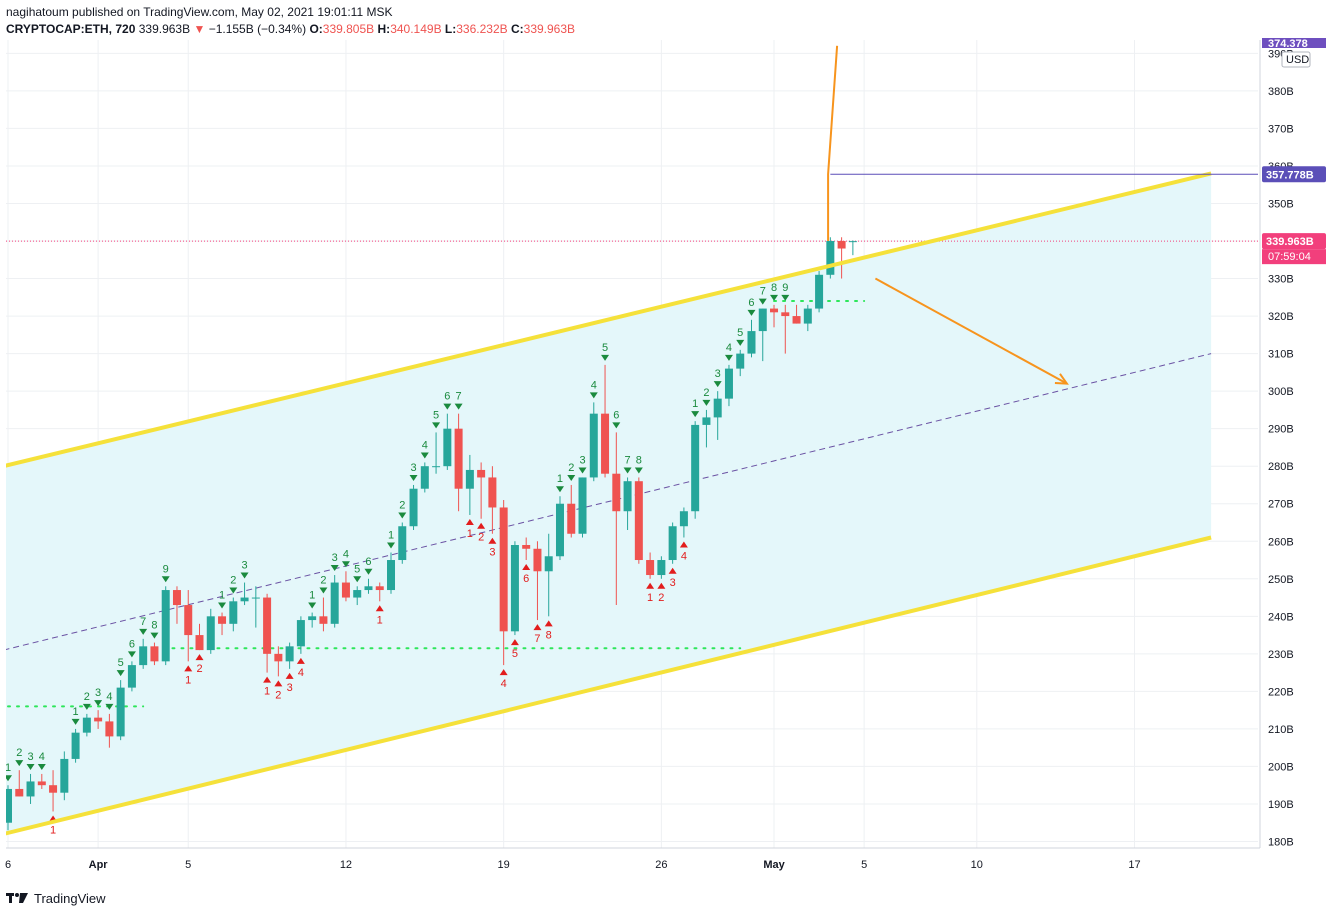 Image resolution: width=1336 pixels, height=916 pixels. What do you see at coordinates (1290, 242) in the screenshot?
I see `last-price-badge: 339.963B` at bounding box center [1290, 242].